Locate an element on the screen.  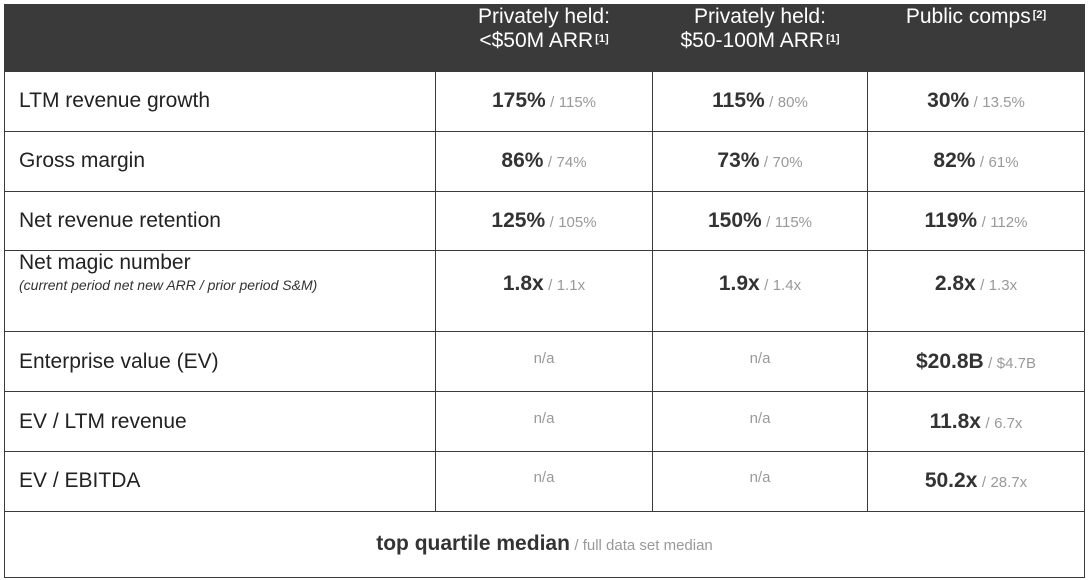
metric-cell: 175% / 115% is located at coordinates (544, 101).